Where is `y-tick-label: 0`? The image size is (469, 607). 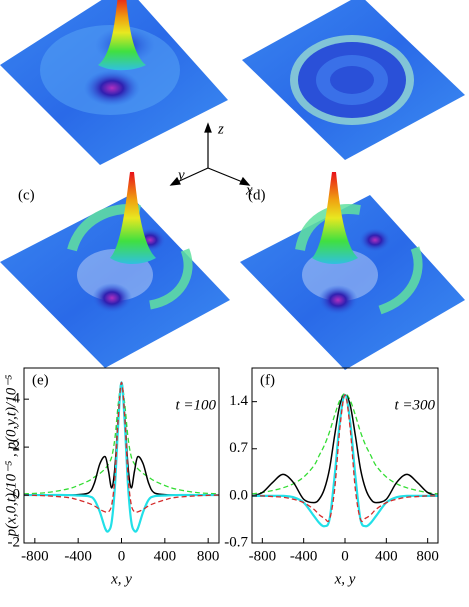 y-tick-label: 0 is located at coordinates (17, 494).